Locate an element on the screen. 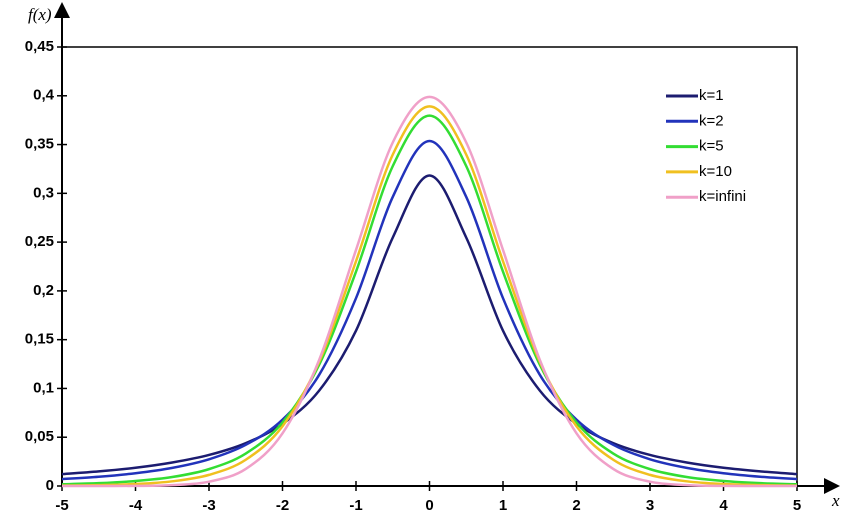  legend-label: k=5 is located at coordinates (711, 146).